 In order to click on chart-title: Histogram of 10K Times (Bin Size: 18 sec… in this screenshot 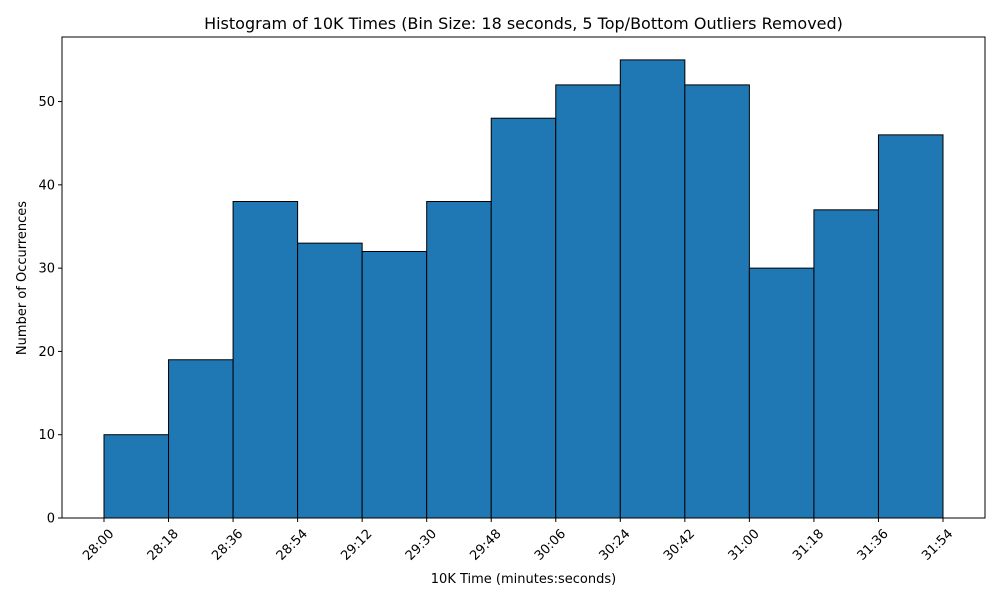, I will do `click(523, 23)`.